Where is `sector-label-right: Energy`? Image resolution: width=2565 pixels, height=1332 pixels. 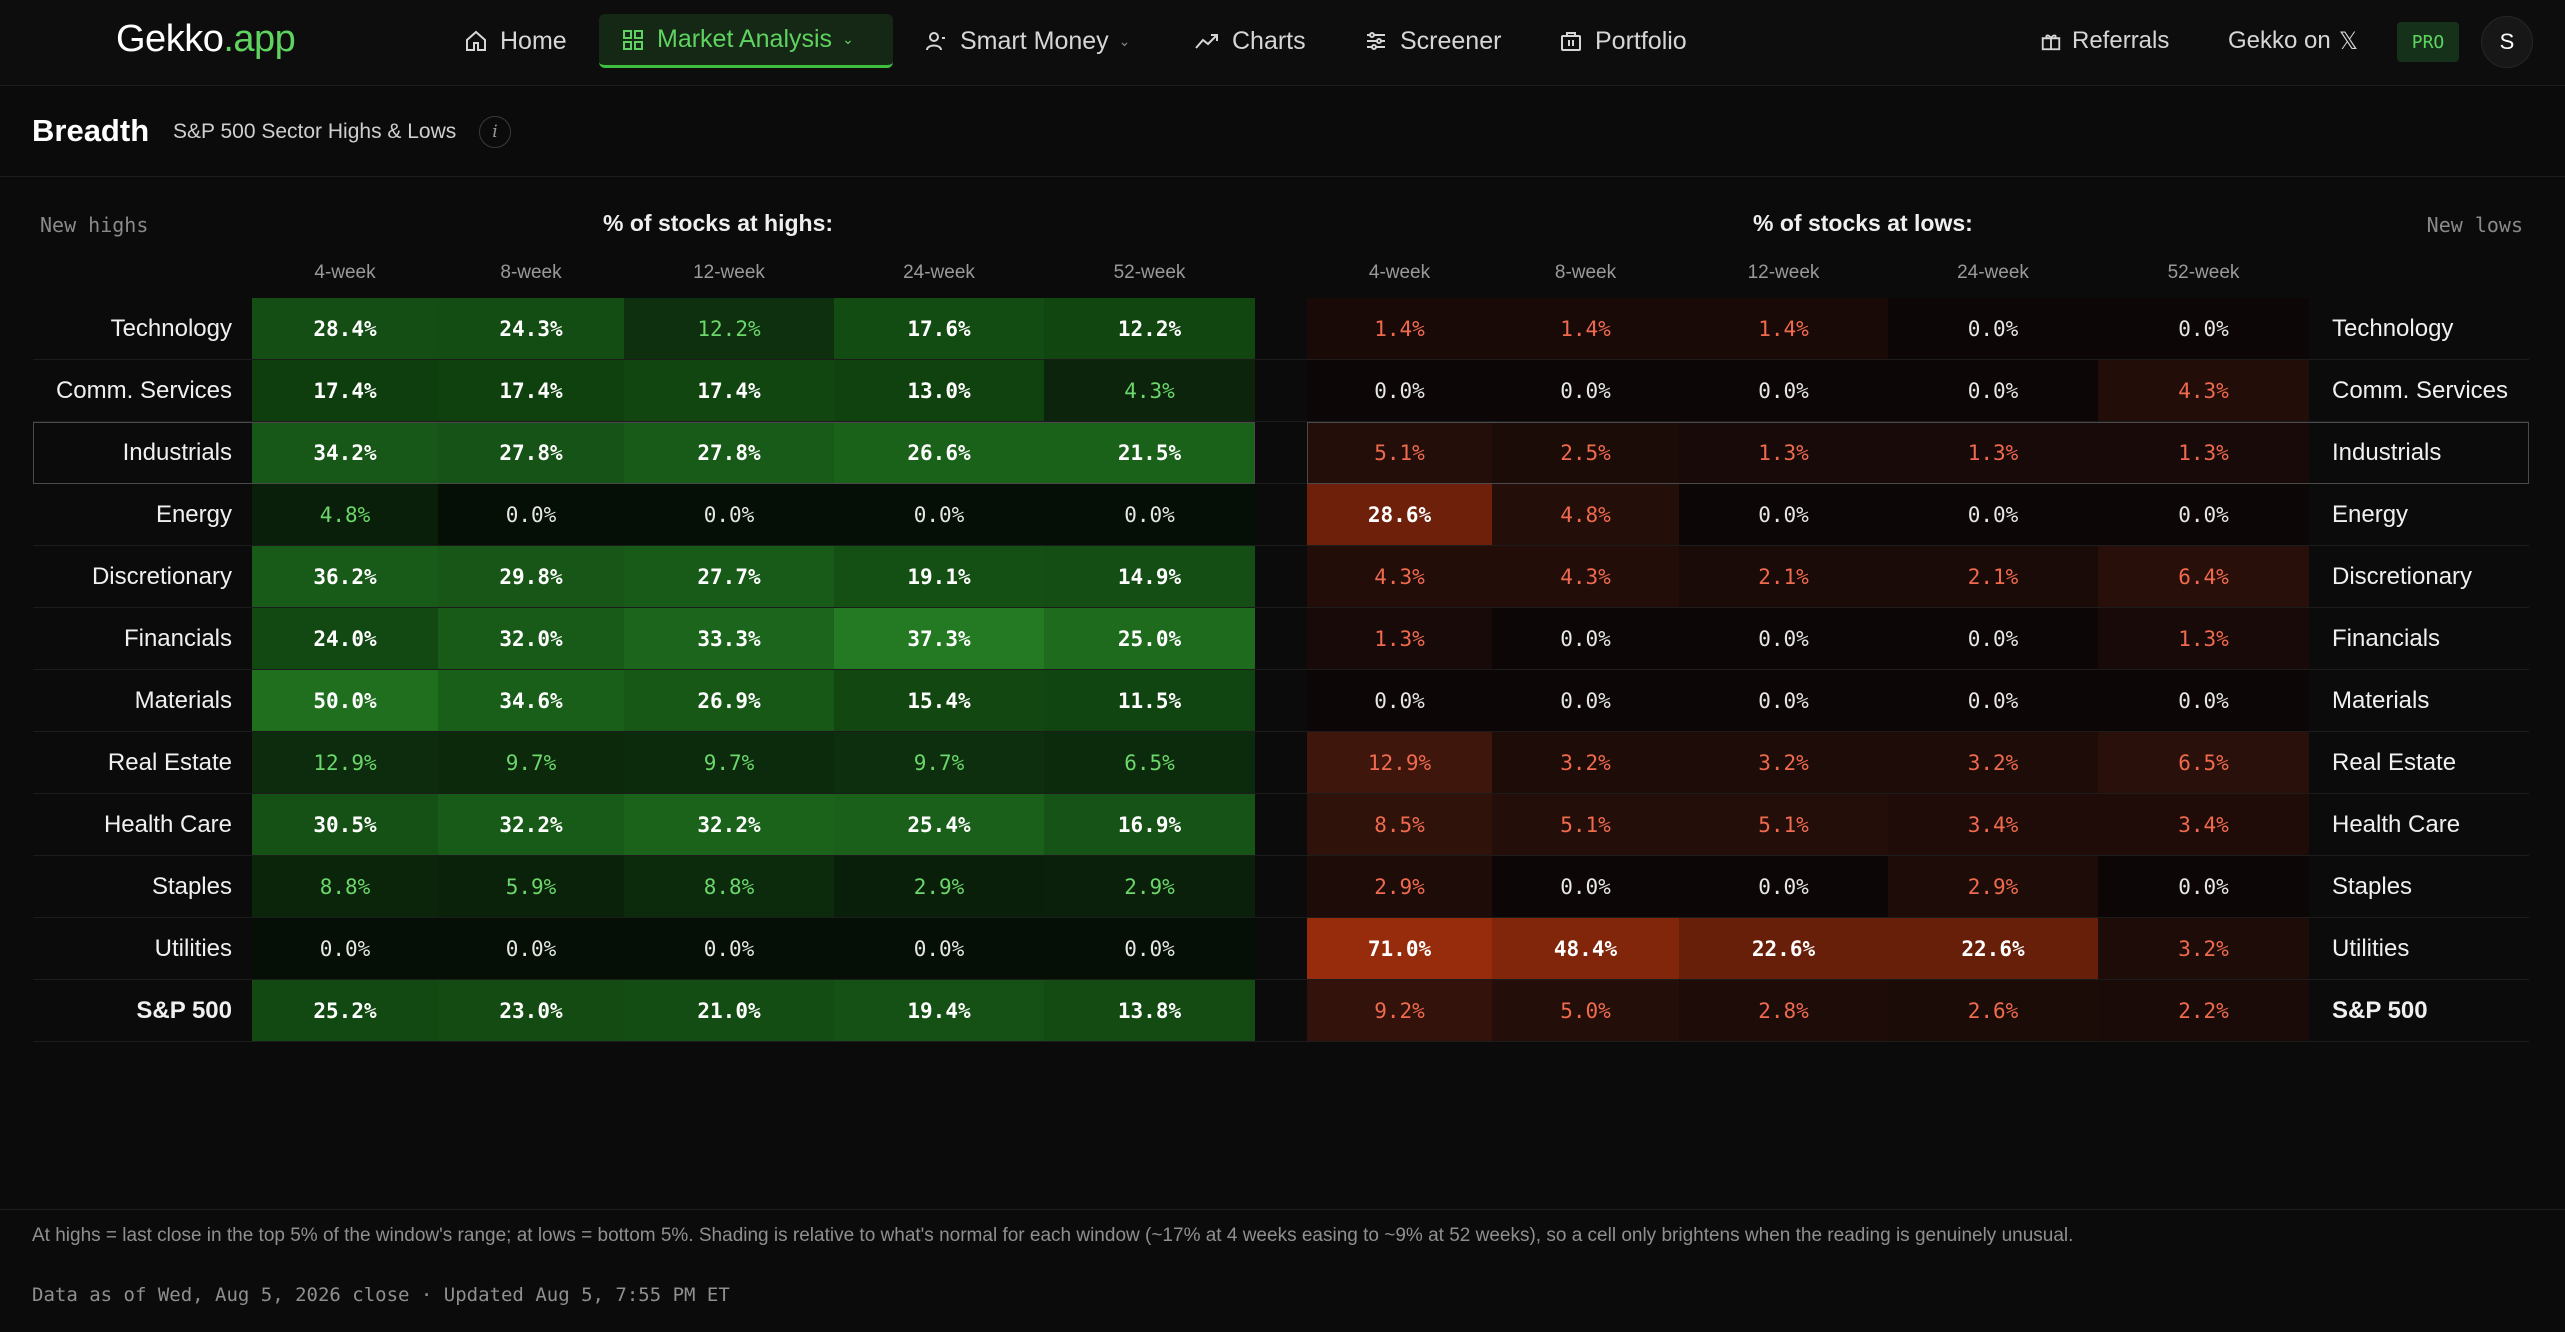
sector-label-right: Energy is located at coordinates (2370, 514).